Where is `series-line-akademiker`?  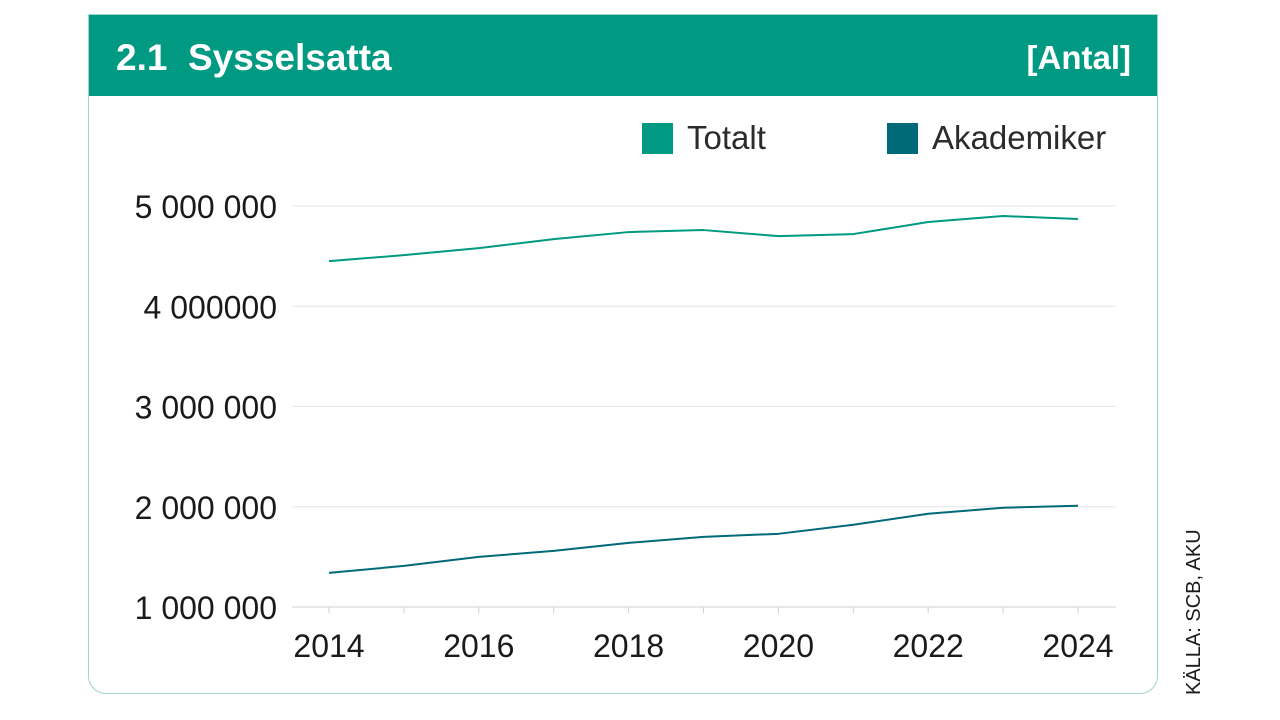 series-line-akademiker is located at coordinates (703, 539).